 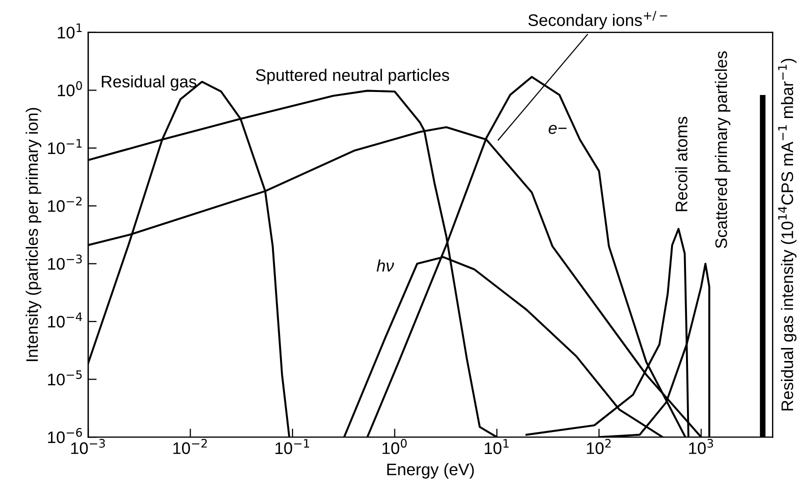 I want to click on annotation: Recoil atoms, so click(x=681, y=164).